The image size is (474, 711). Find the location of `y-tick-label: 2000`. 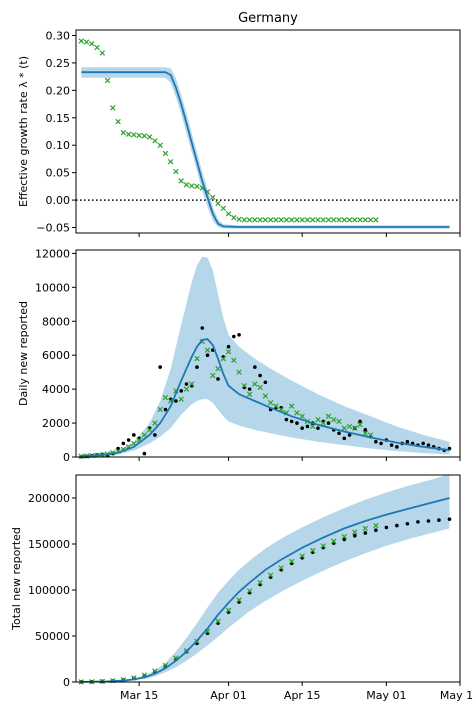

y-tick-label: 2000 is located at coordinates (56, 423).